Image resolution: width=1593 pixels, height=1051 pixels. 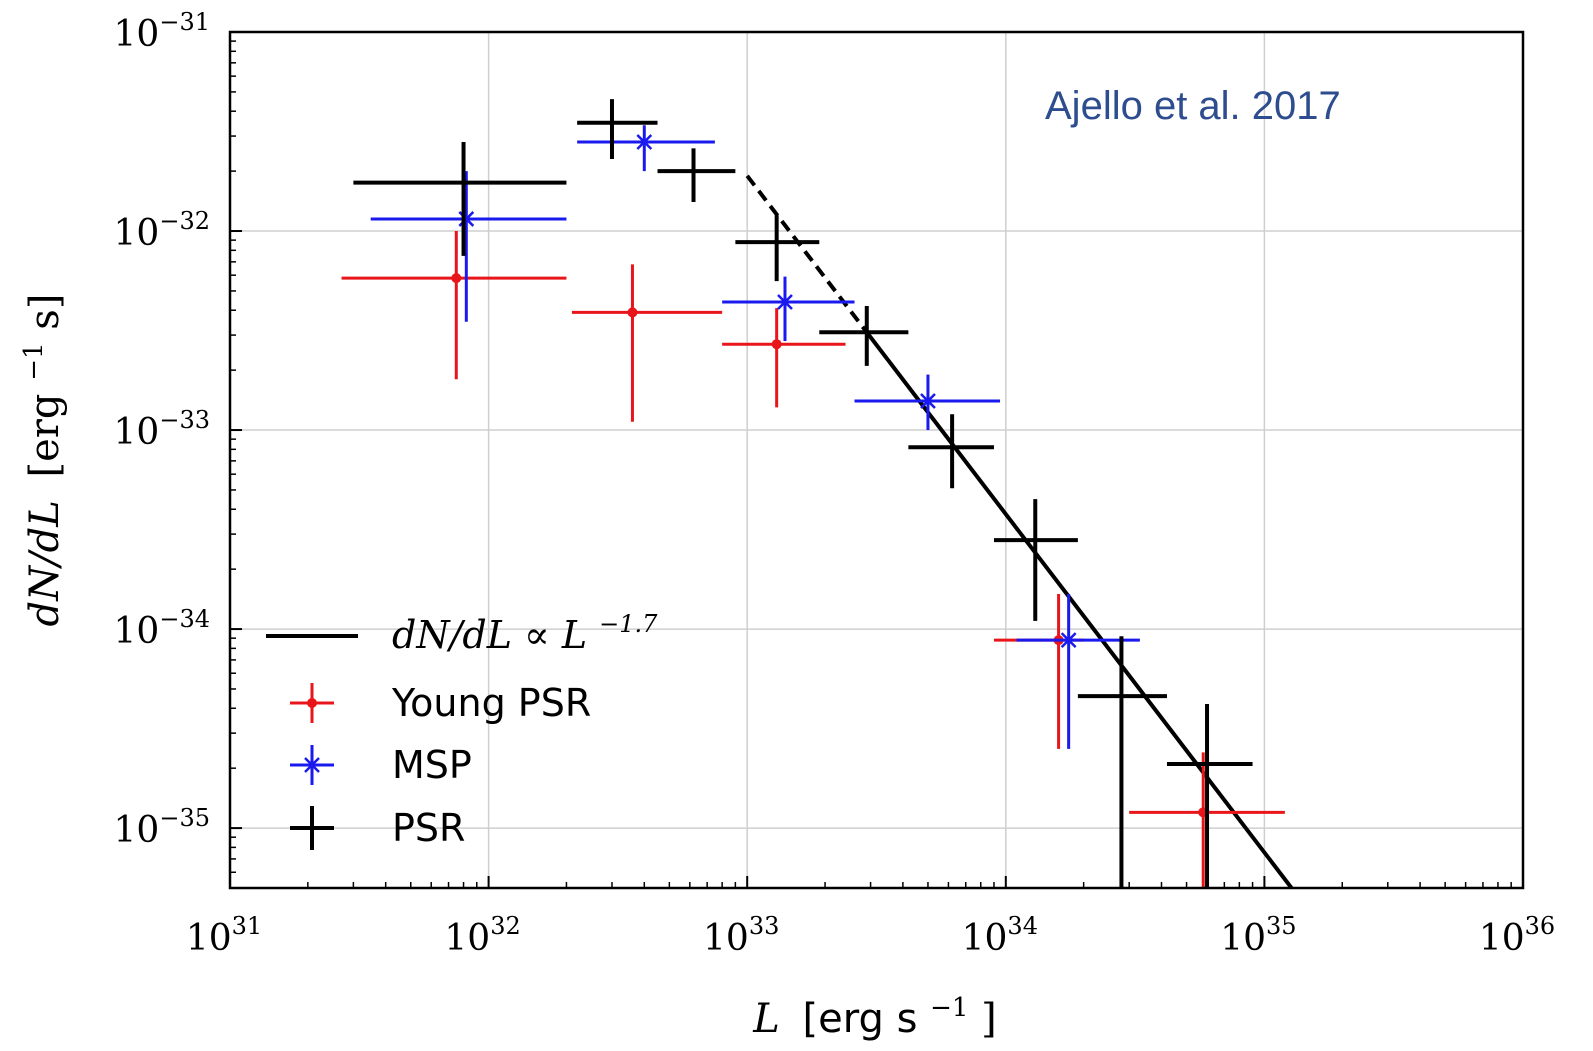 What do you see at coordinates (1281, 926) in the screenshot?
I see `x-tick-exp: 35` at bounding box center [1281, 926].